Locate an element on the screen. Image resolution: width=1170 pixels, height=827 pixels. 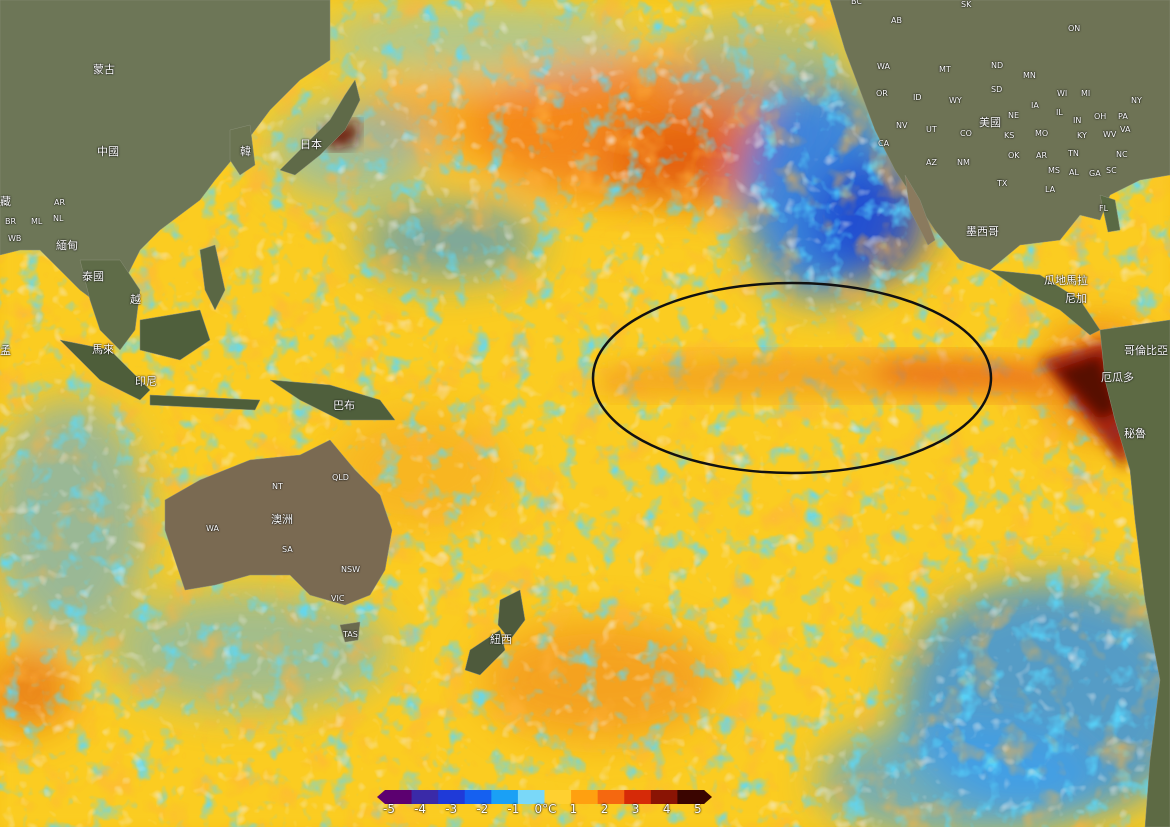
legend-bar is located at coordinates (544, 797).